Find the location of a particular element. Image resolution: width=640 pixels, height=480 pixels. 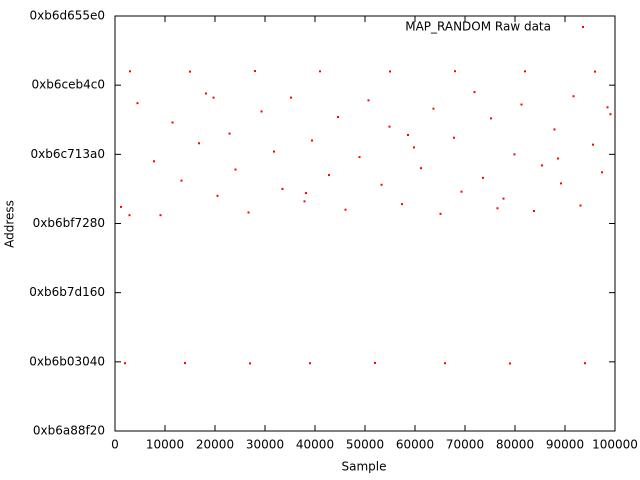

x-tick-label: 0 is located at coordinates (115, 445).